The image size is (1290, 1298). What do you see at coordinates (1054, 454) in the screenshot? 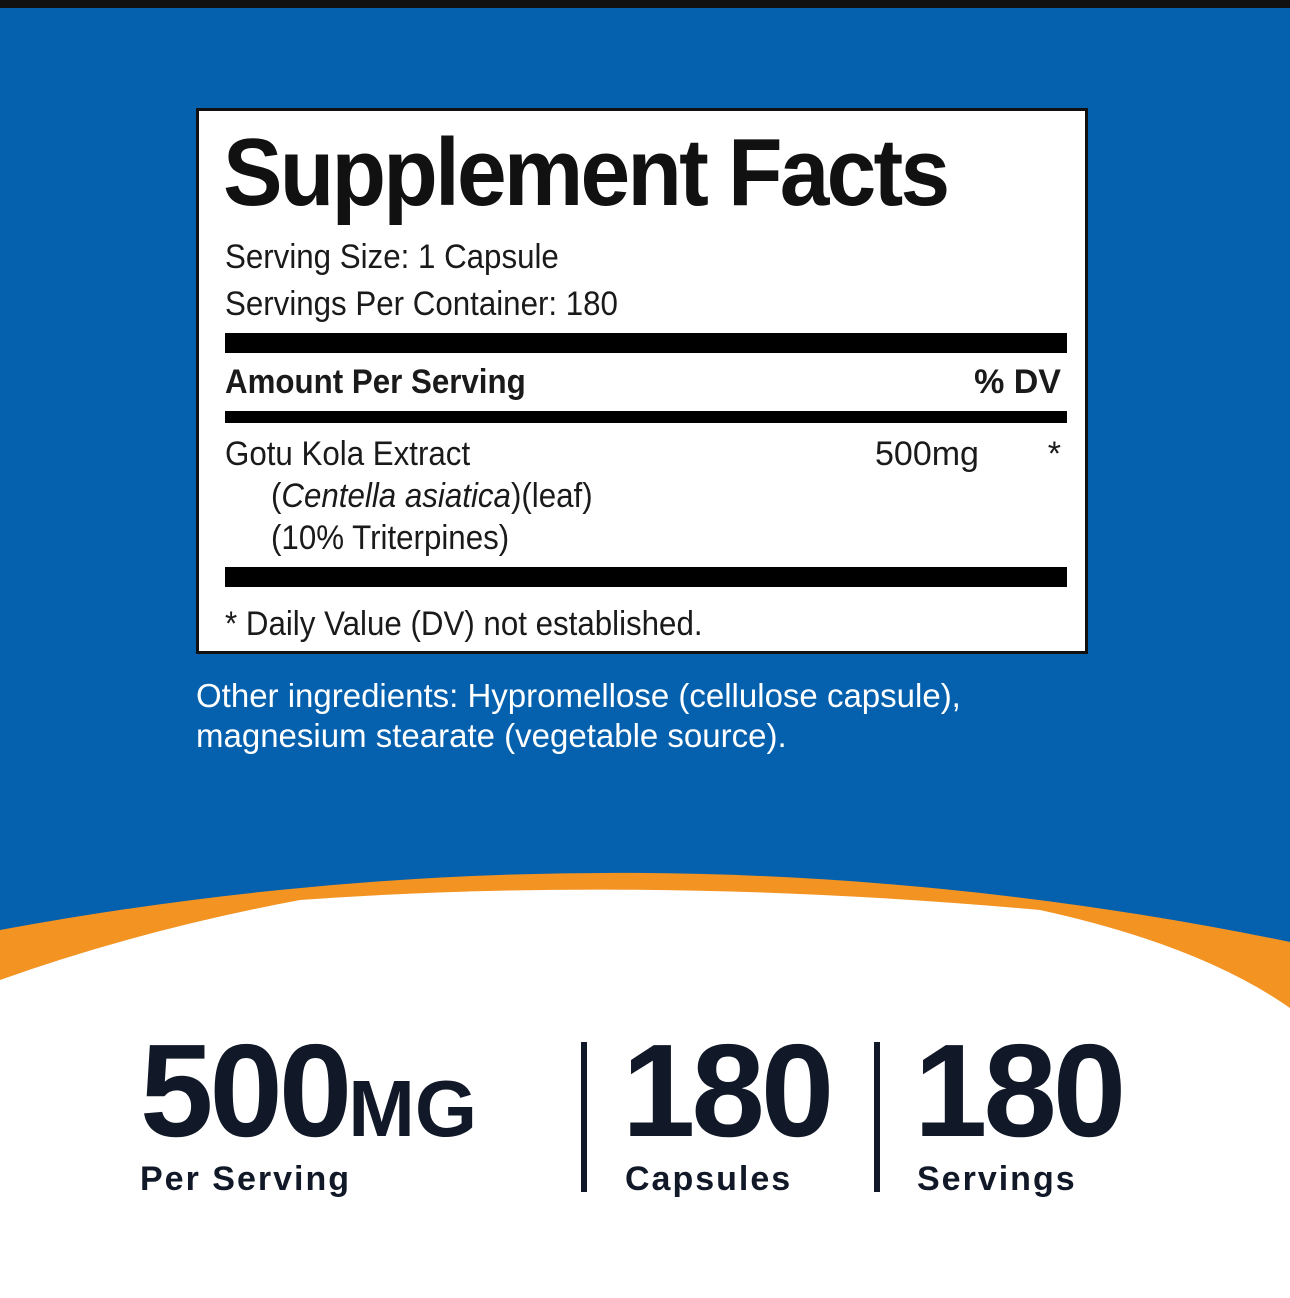
I see `ingredient-dv: *` at bounding box center [1054, 454].